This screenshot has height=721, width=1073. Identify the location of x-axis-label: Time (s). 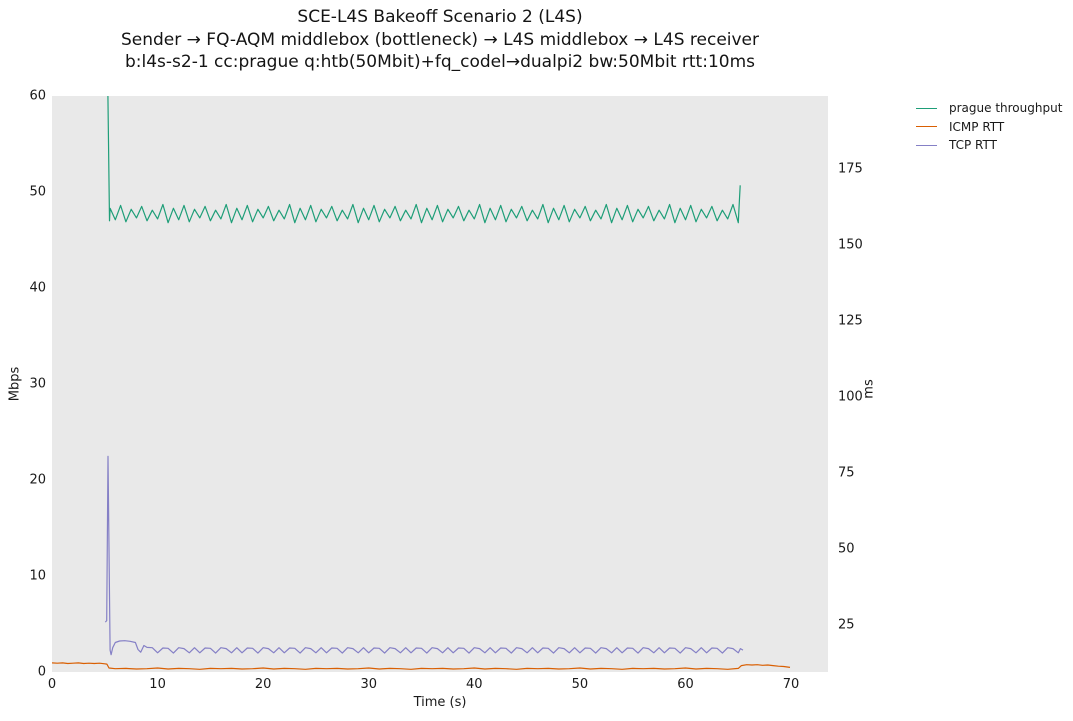
(440, 702).